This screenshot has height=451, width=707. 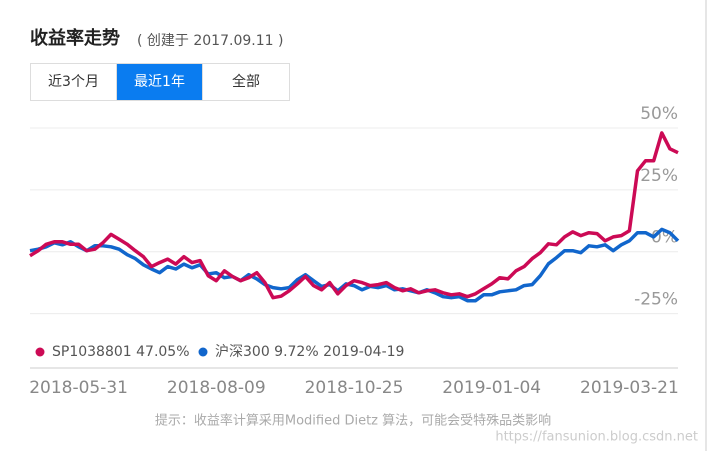 What do you see at coordinates (78, 388) in the screenshot?
I see `x-tick-label: 2018-05-31` at bounding box center [78, 388].